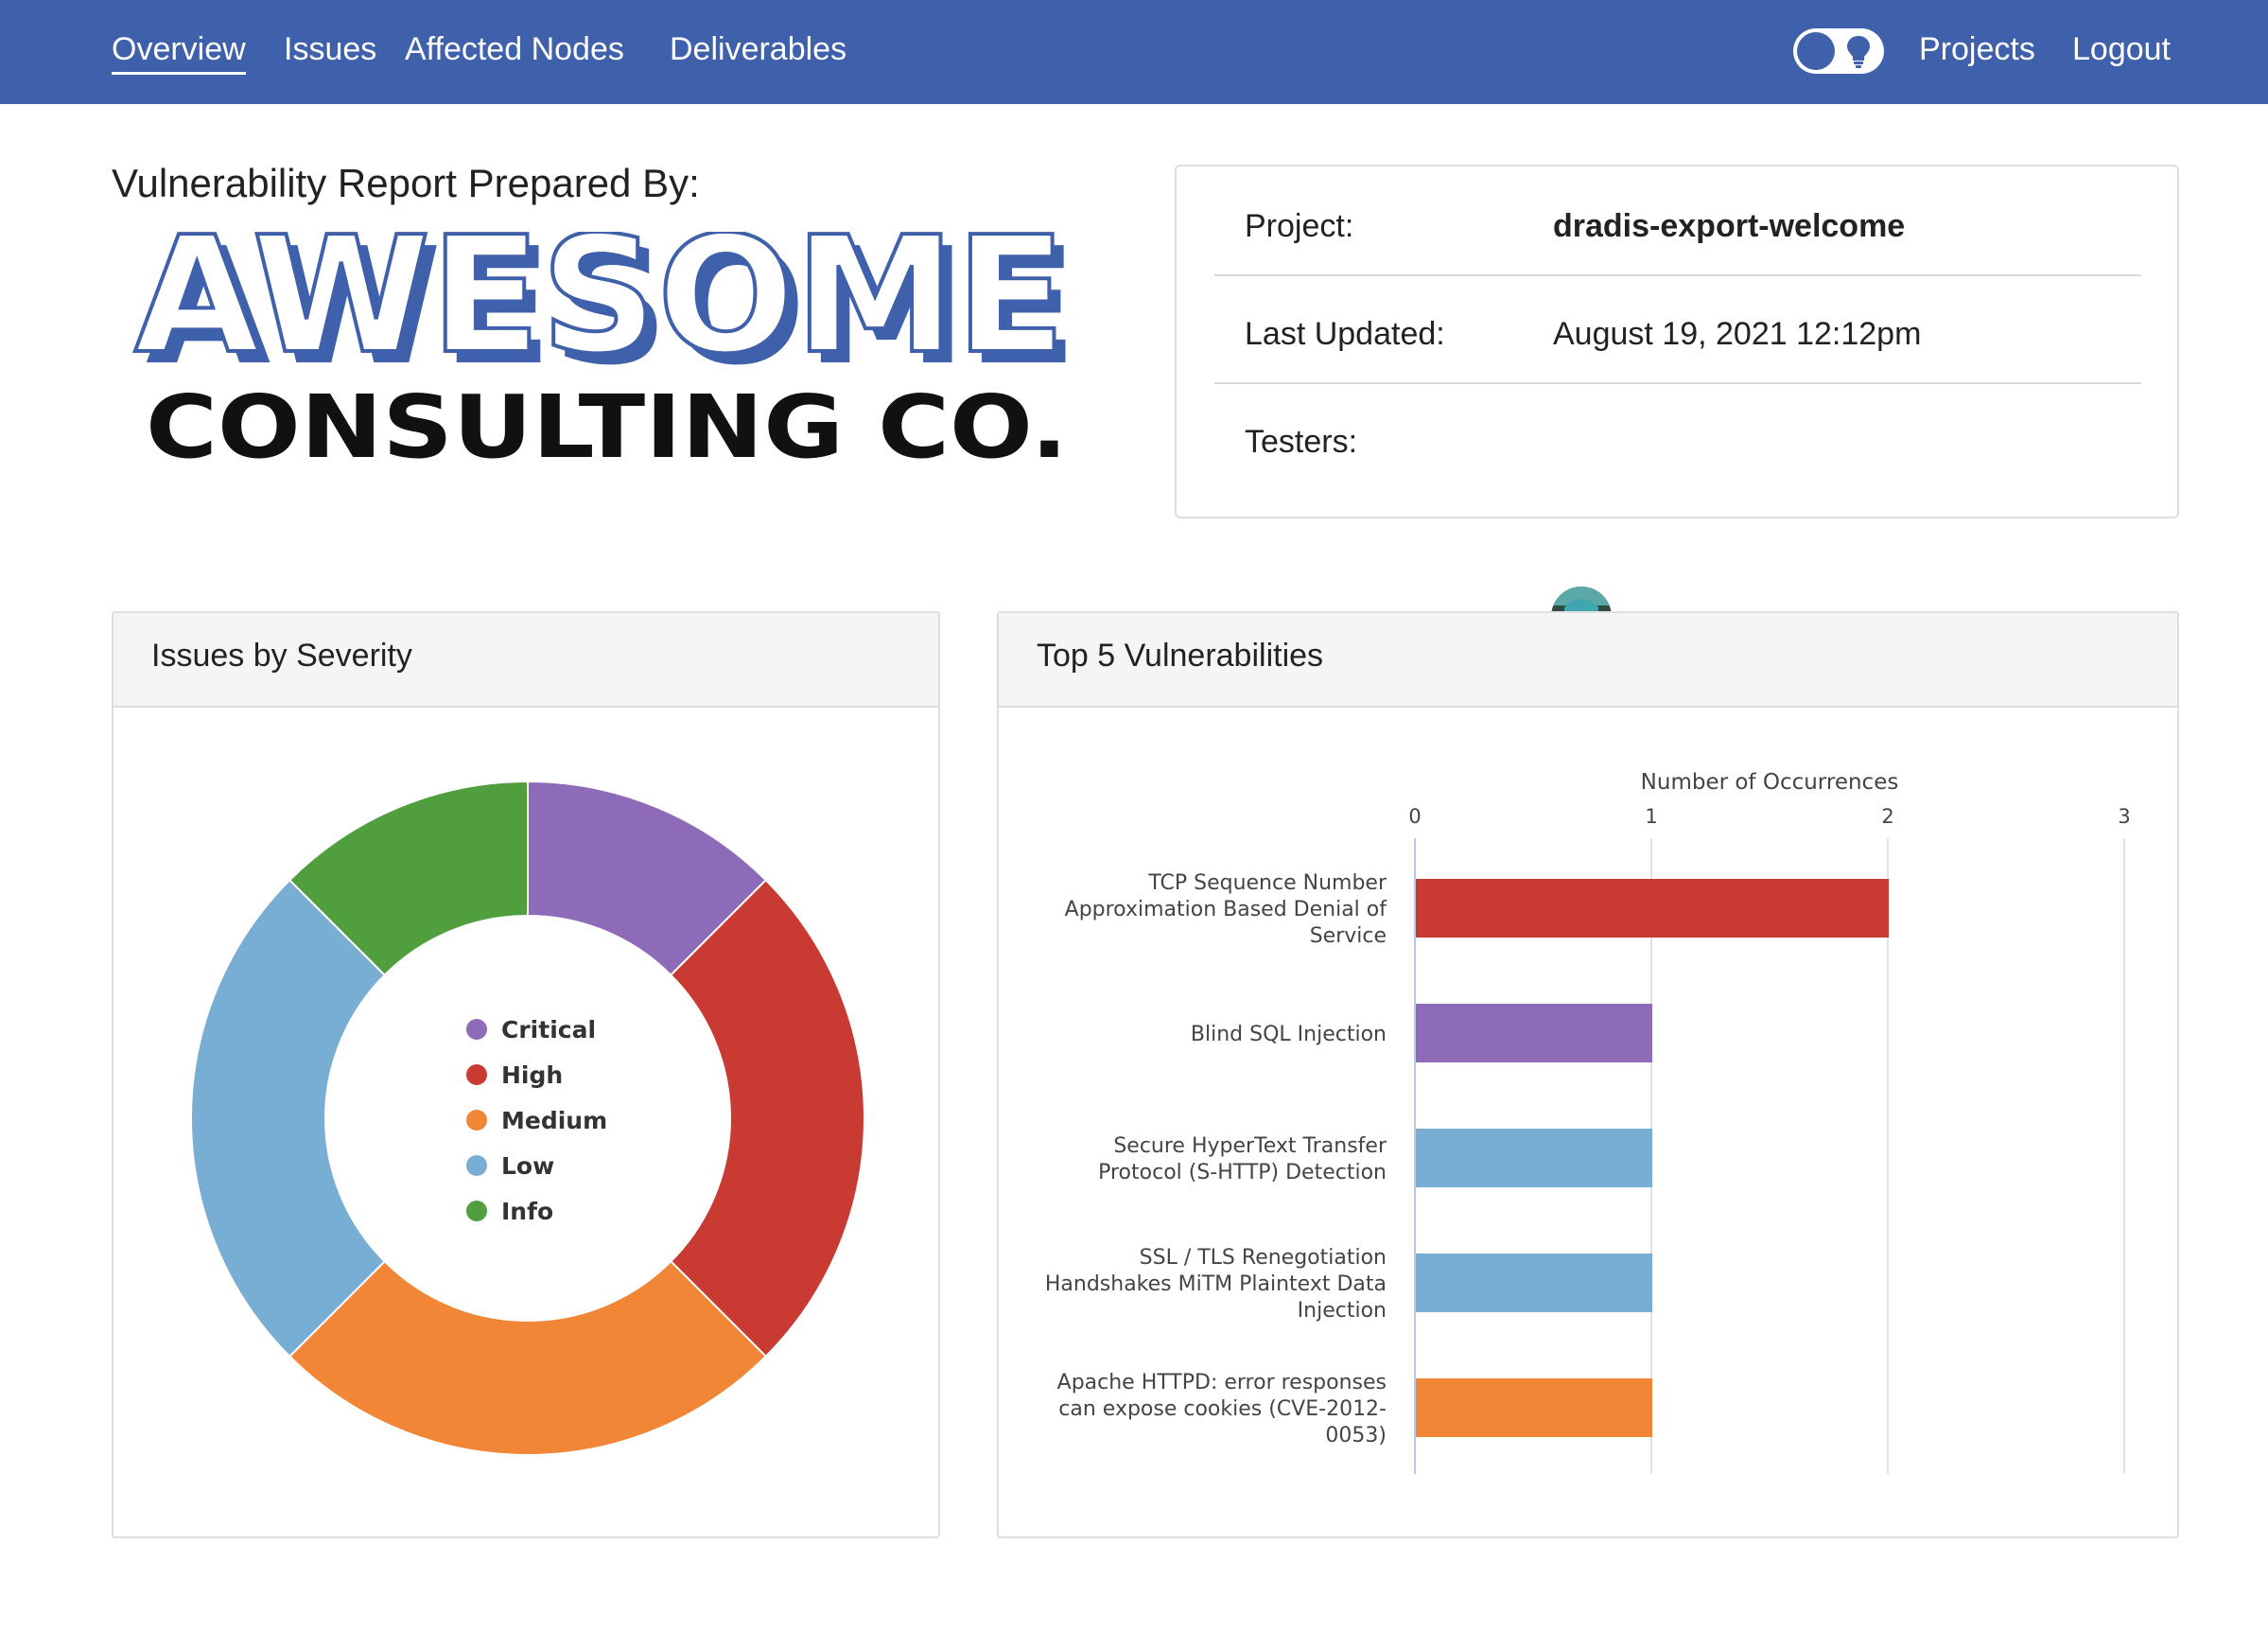 This screenshot has height=1631, width=2268. Describe the element at coordinates (1180, 656) in the screenshot. I see `vuln-panel-title: Top 5 Vulnerabilities` at that location.